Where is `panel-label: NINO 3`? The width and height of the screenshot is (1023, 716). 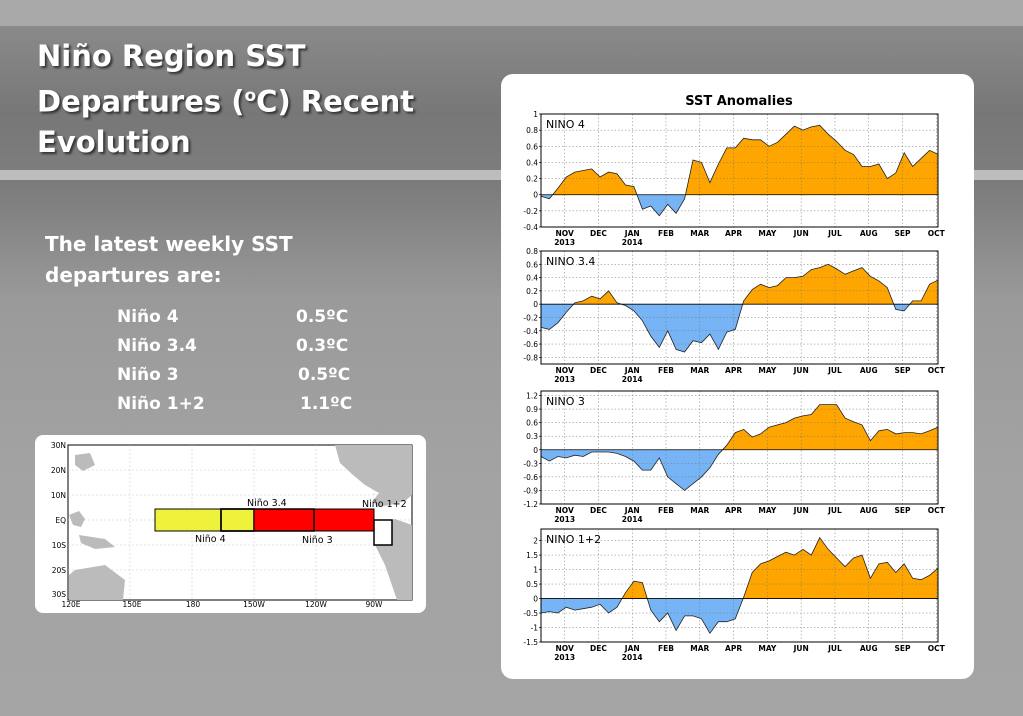
panel-label: NINO 3 is located at coordinates (565, 401).